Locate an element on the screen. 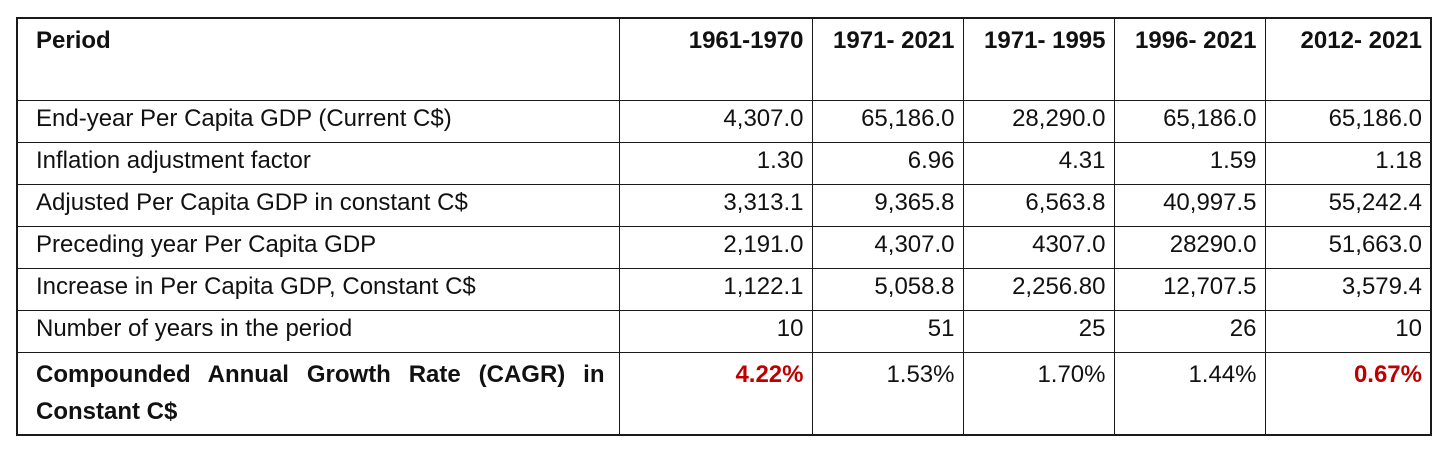 The image size is (1456, 474). table-cell: 28,290.0 is located at coordinates (1038, 121).